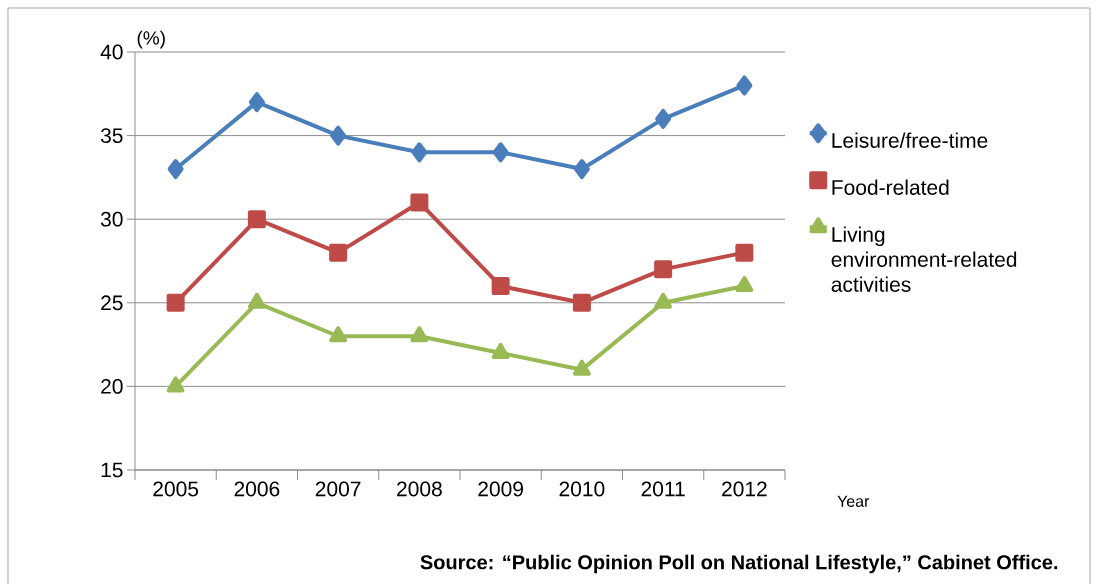 The height and width of the screenshot is (584, 1096). I want to click on y-tick-label: 40, so click(111, 52).